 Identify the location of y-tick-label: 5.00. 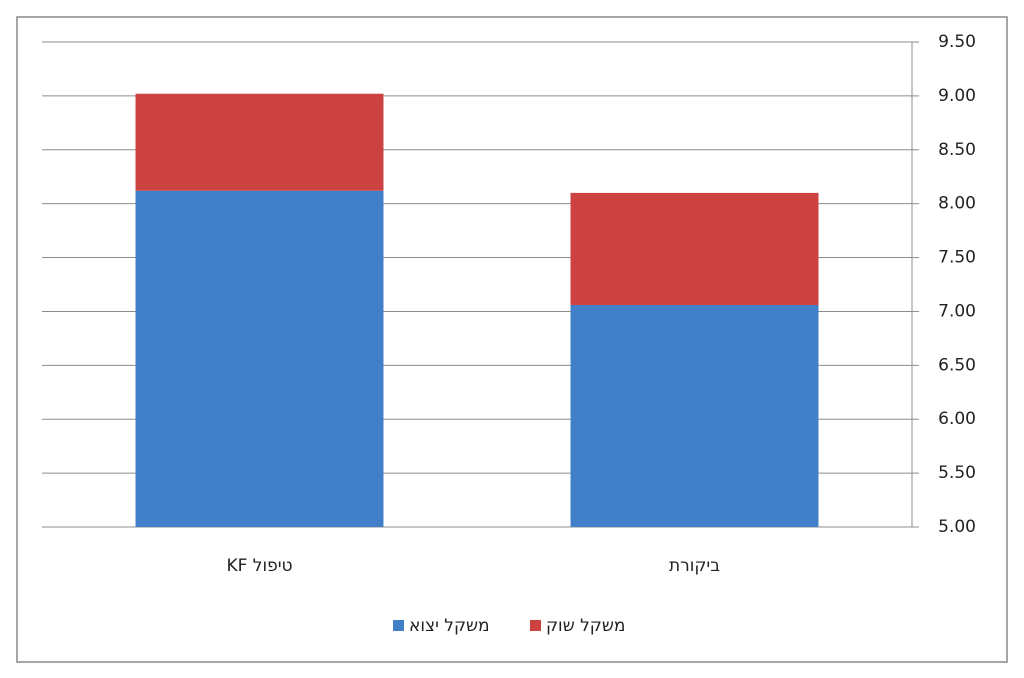
(957, 527).